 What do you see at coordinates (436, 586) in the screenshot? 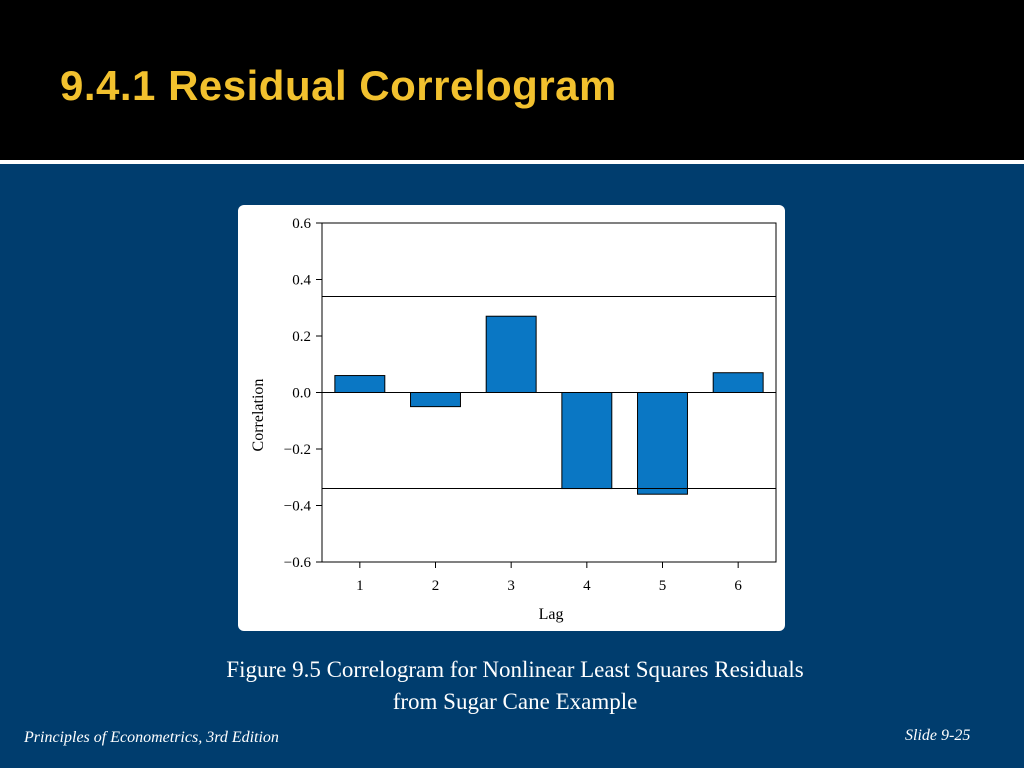
I see `x-tick-label: 2` at bounding box center [436, 586].